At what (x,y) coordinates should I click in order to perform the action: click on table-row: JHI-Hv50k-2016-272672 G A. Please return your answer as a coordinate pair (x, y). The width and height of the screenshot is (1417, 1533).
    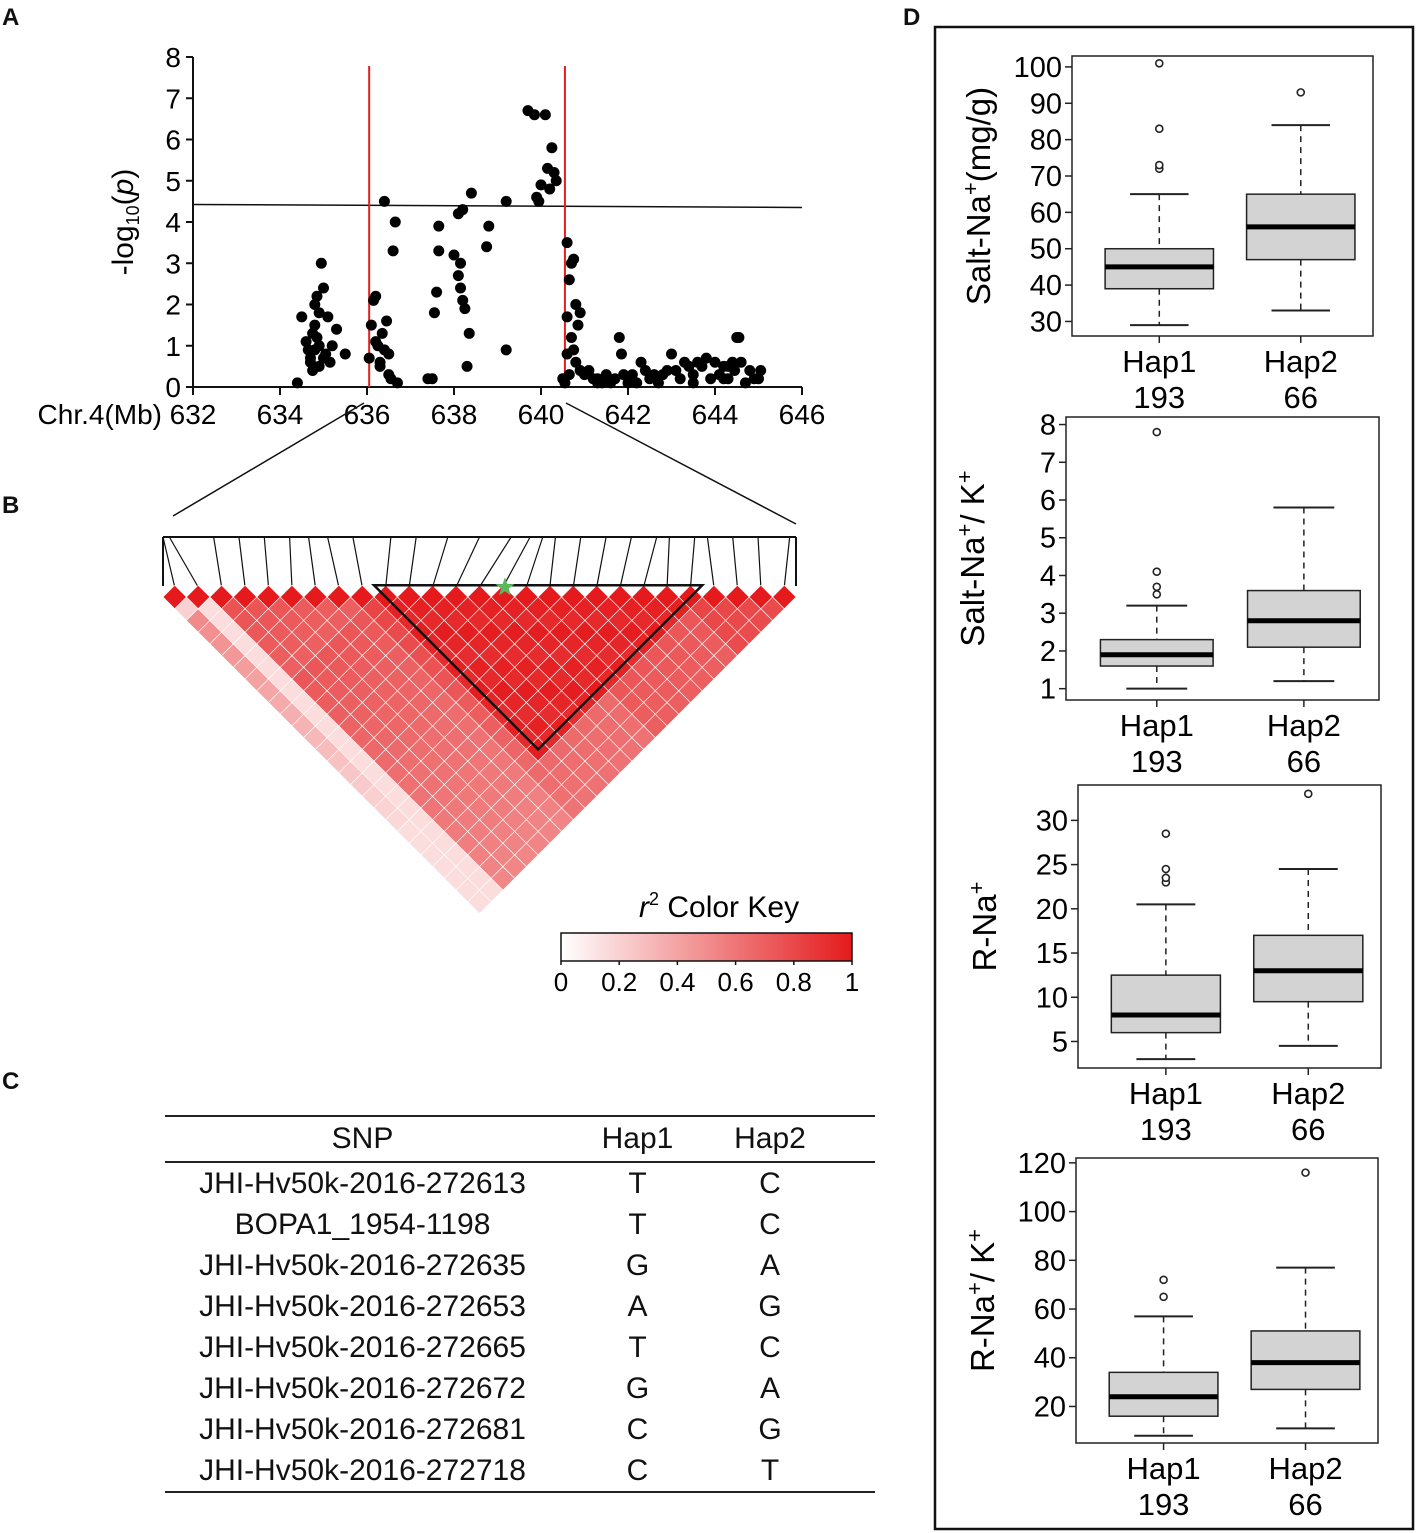
    Looking at the image, I should click on (520, 1388).